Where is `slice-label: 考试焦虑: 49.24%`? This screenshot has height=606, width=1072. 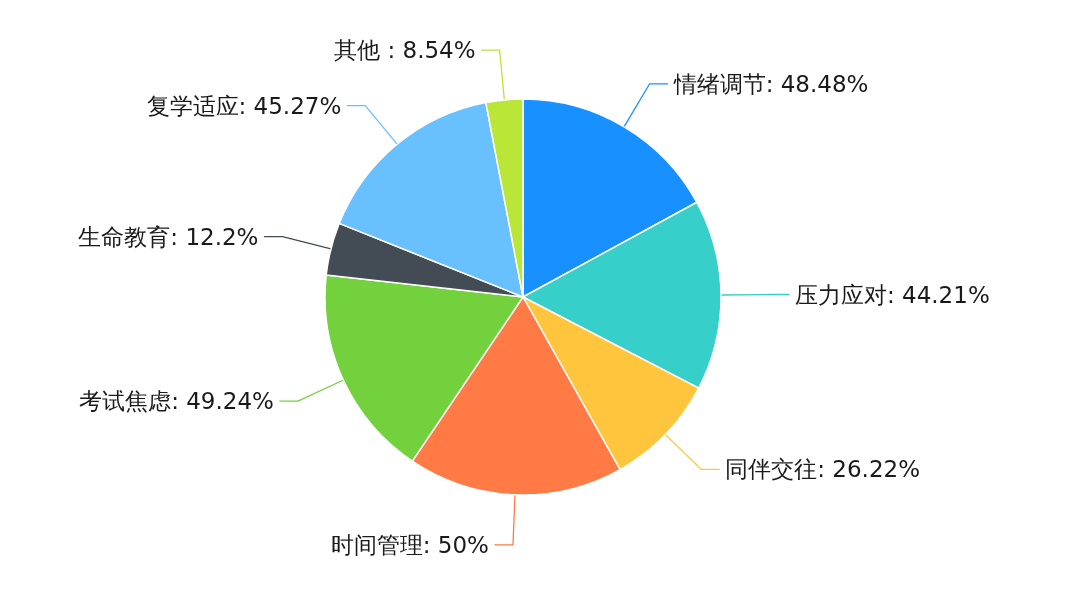 slice-label: 考试焦虑: 49.24% is located at coordinates (176, 401).